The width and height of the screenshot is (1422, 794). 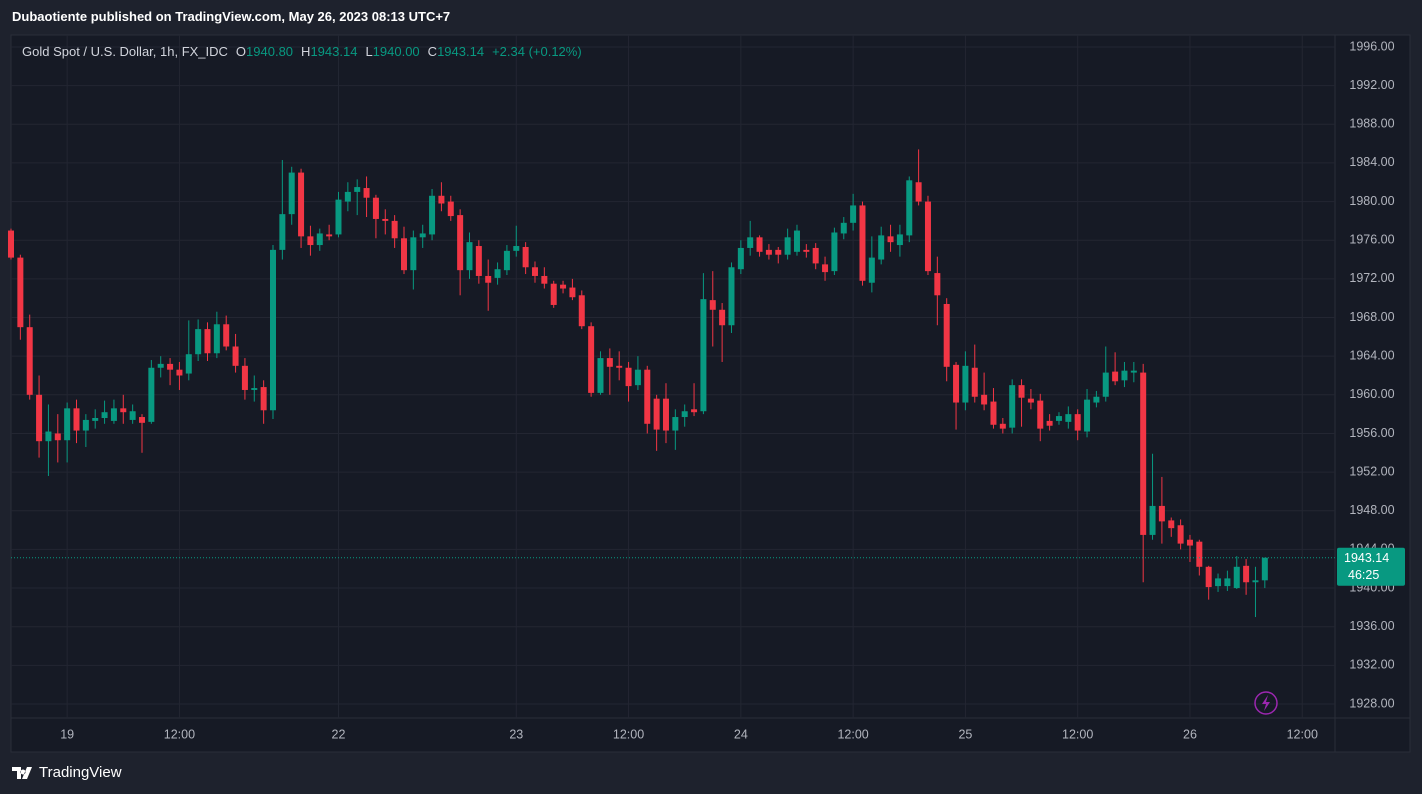 I want to click on x-tick-label: 23, so click(x=516, y=734).